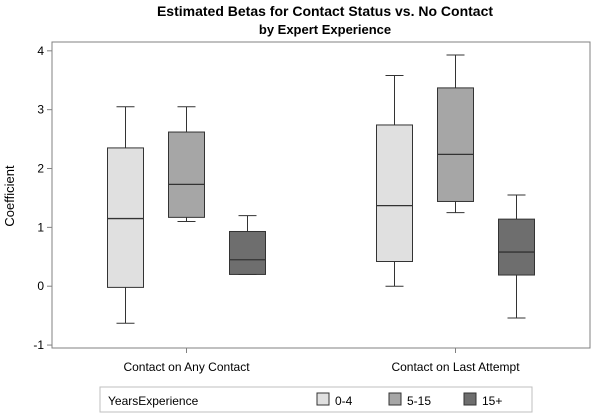  I want to click on x-tick-label: Contact on Last Attempt, so click(455, 367).